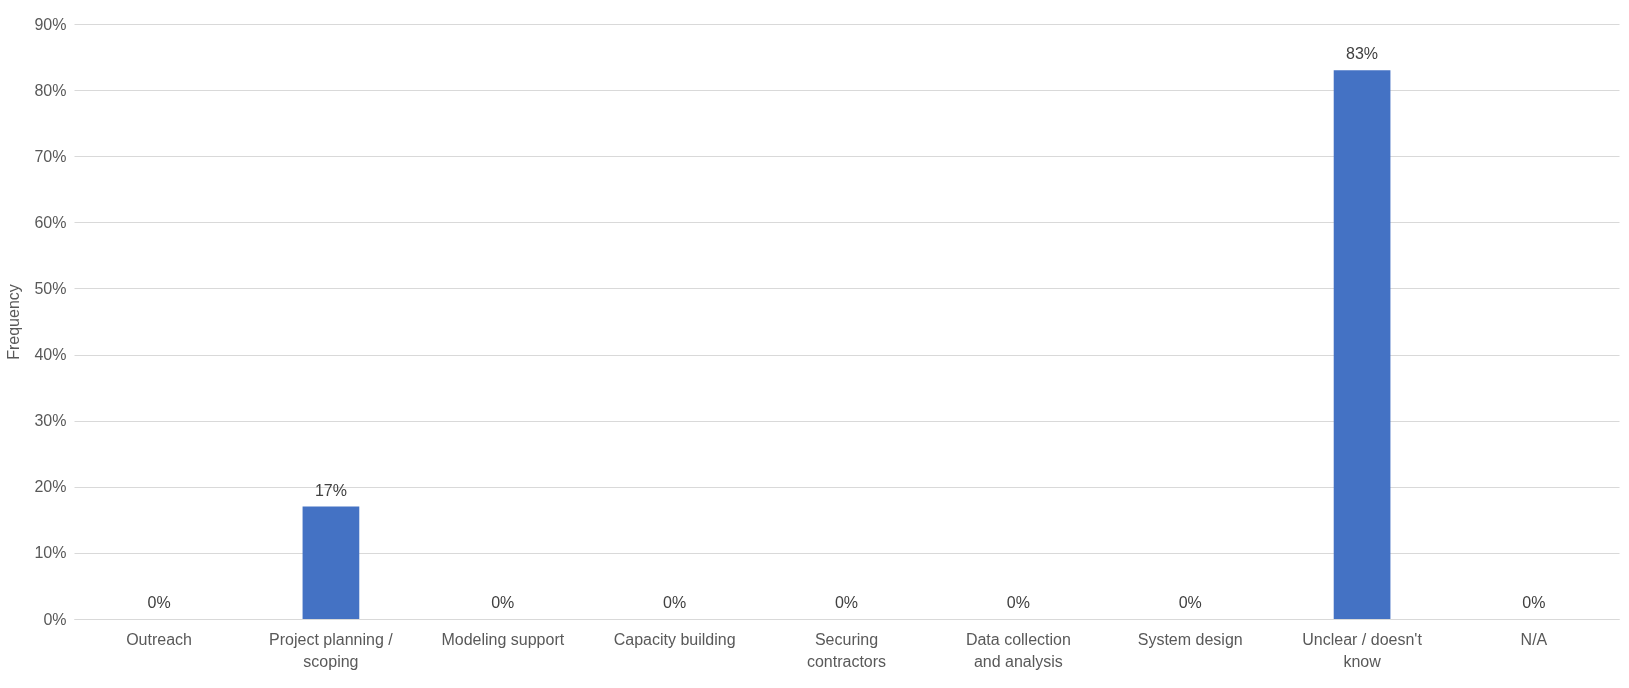 This screenshot has width=1629, height=688. Describe the element at coordinates (50, 24) in the screenshot. I see `y-tick-label: 90%` at that location.